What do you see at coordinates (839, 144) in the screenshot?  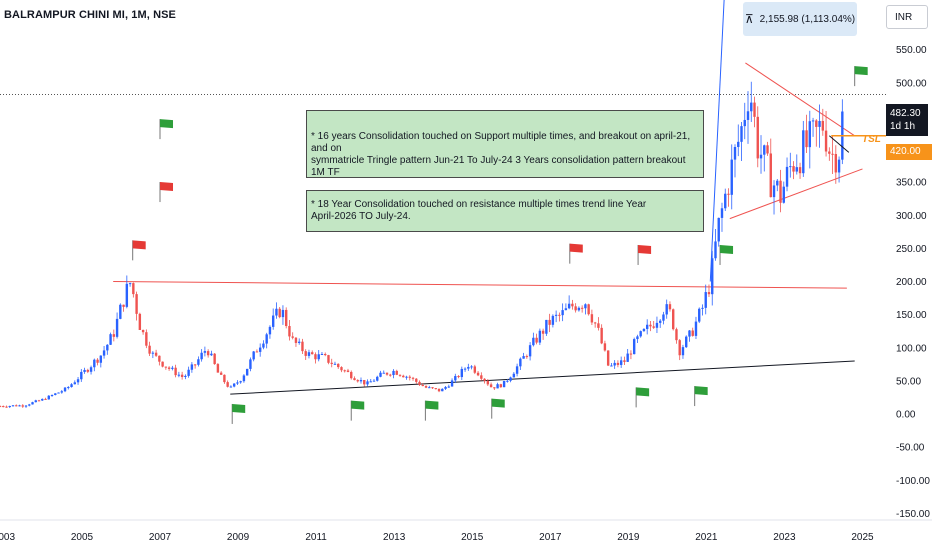 I see `inner-trend-line` at bounding box center [839, 144].